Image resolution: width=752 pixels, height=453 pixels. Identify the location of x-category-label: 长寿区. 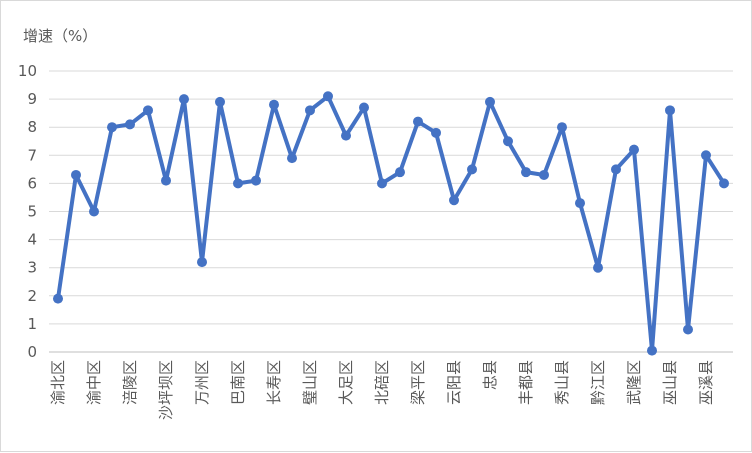
(274, 382).